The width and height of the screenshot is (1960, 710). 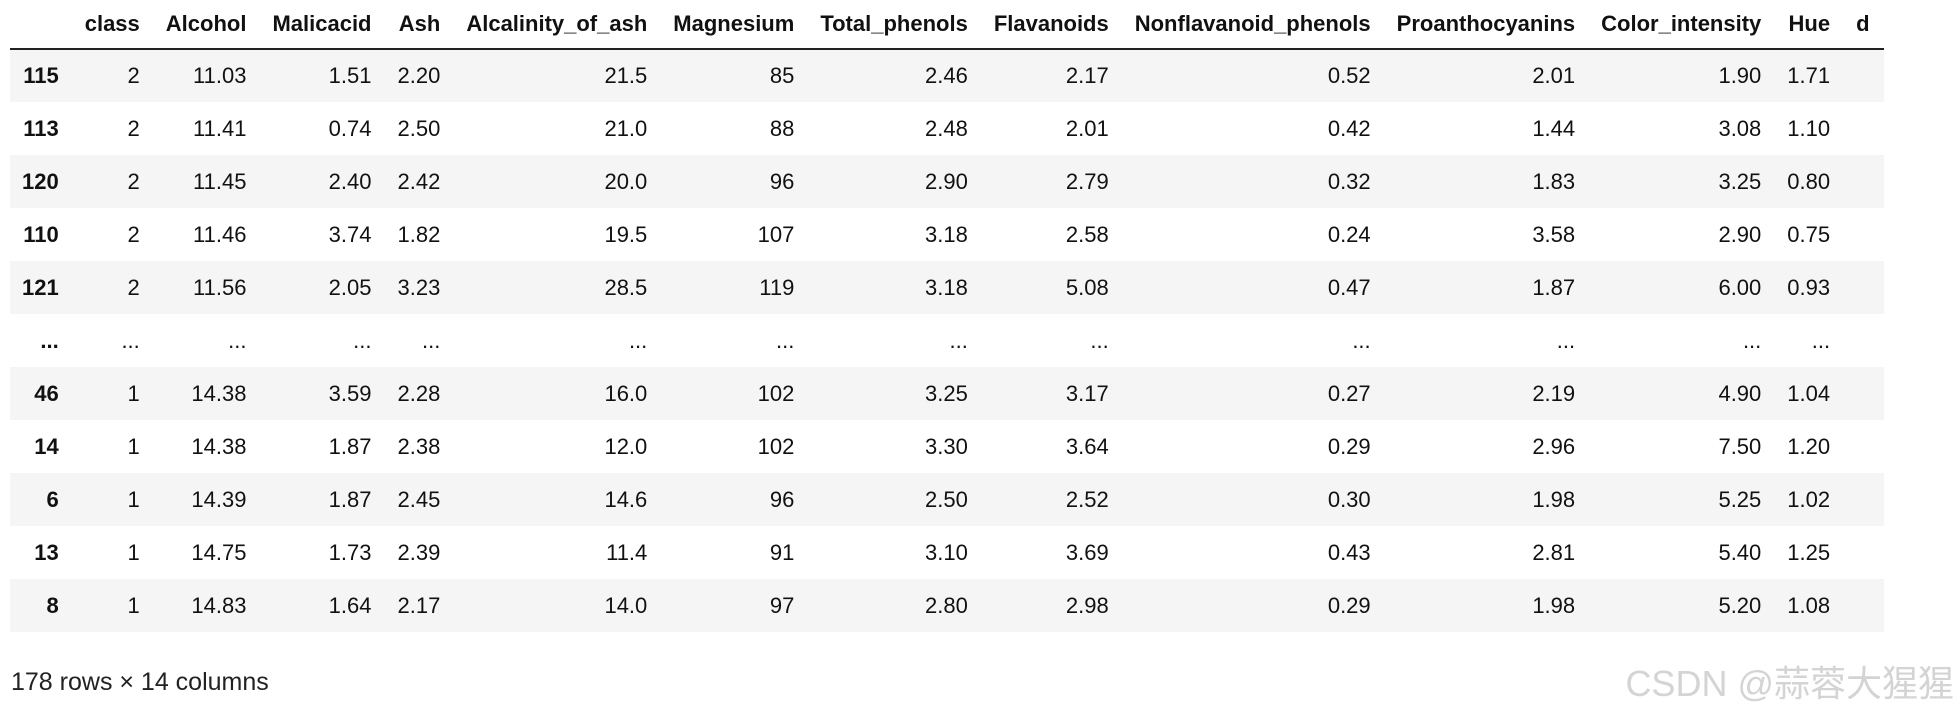 I want to click on table-cell: 1.82, so click(x=419, y=234).